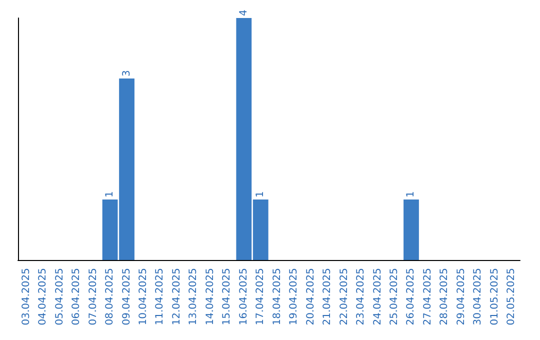 This screenshot has height=340, width=540. What do you see at coordinates (260, 297) in the screenshot?
I see `x-tick-label: 17.04.2025` at bounding box center [260, 297].